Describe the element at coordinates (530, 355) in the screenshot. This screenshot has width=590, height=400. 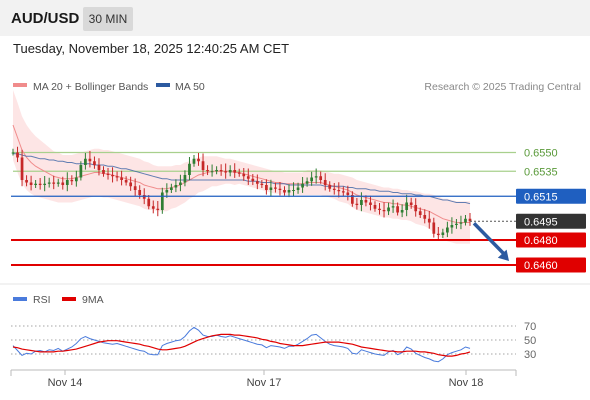
I see `rsi-tick-label: 30` at that location.